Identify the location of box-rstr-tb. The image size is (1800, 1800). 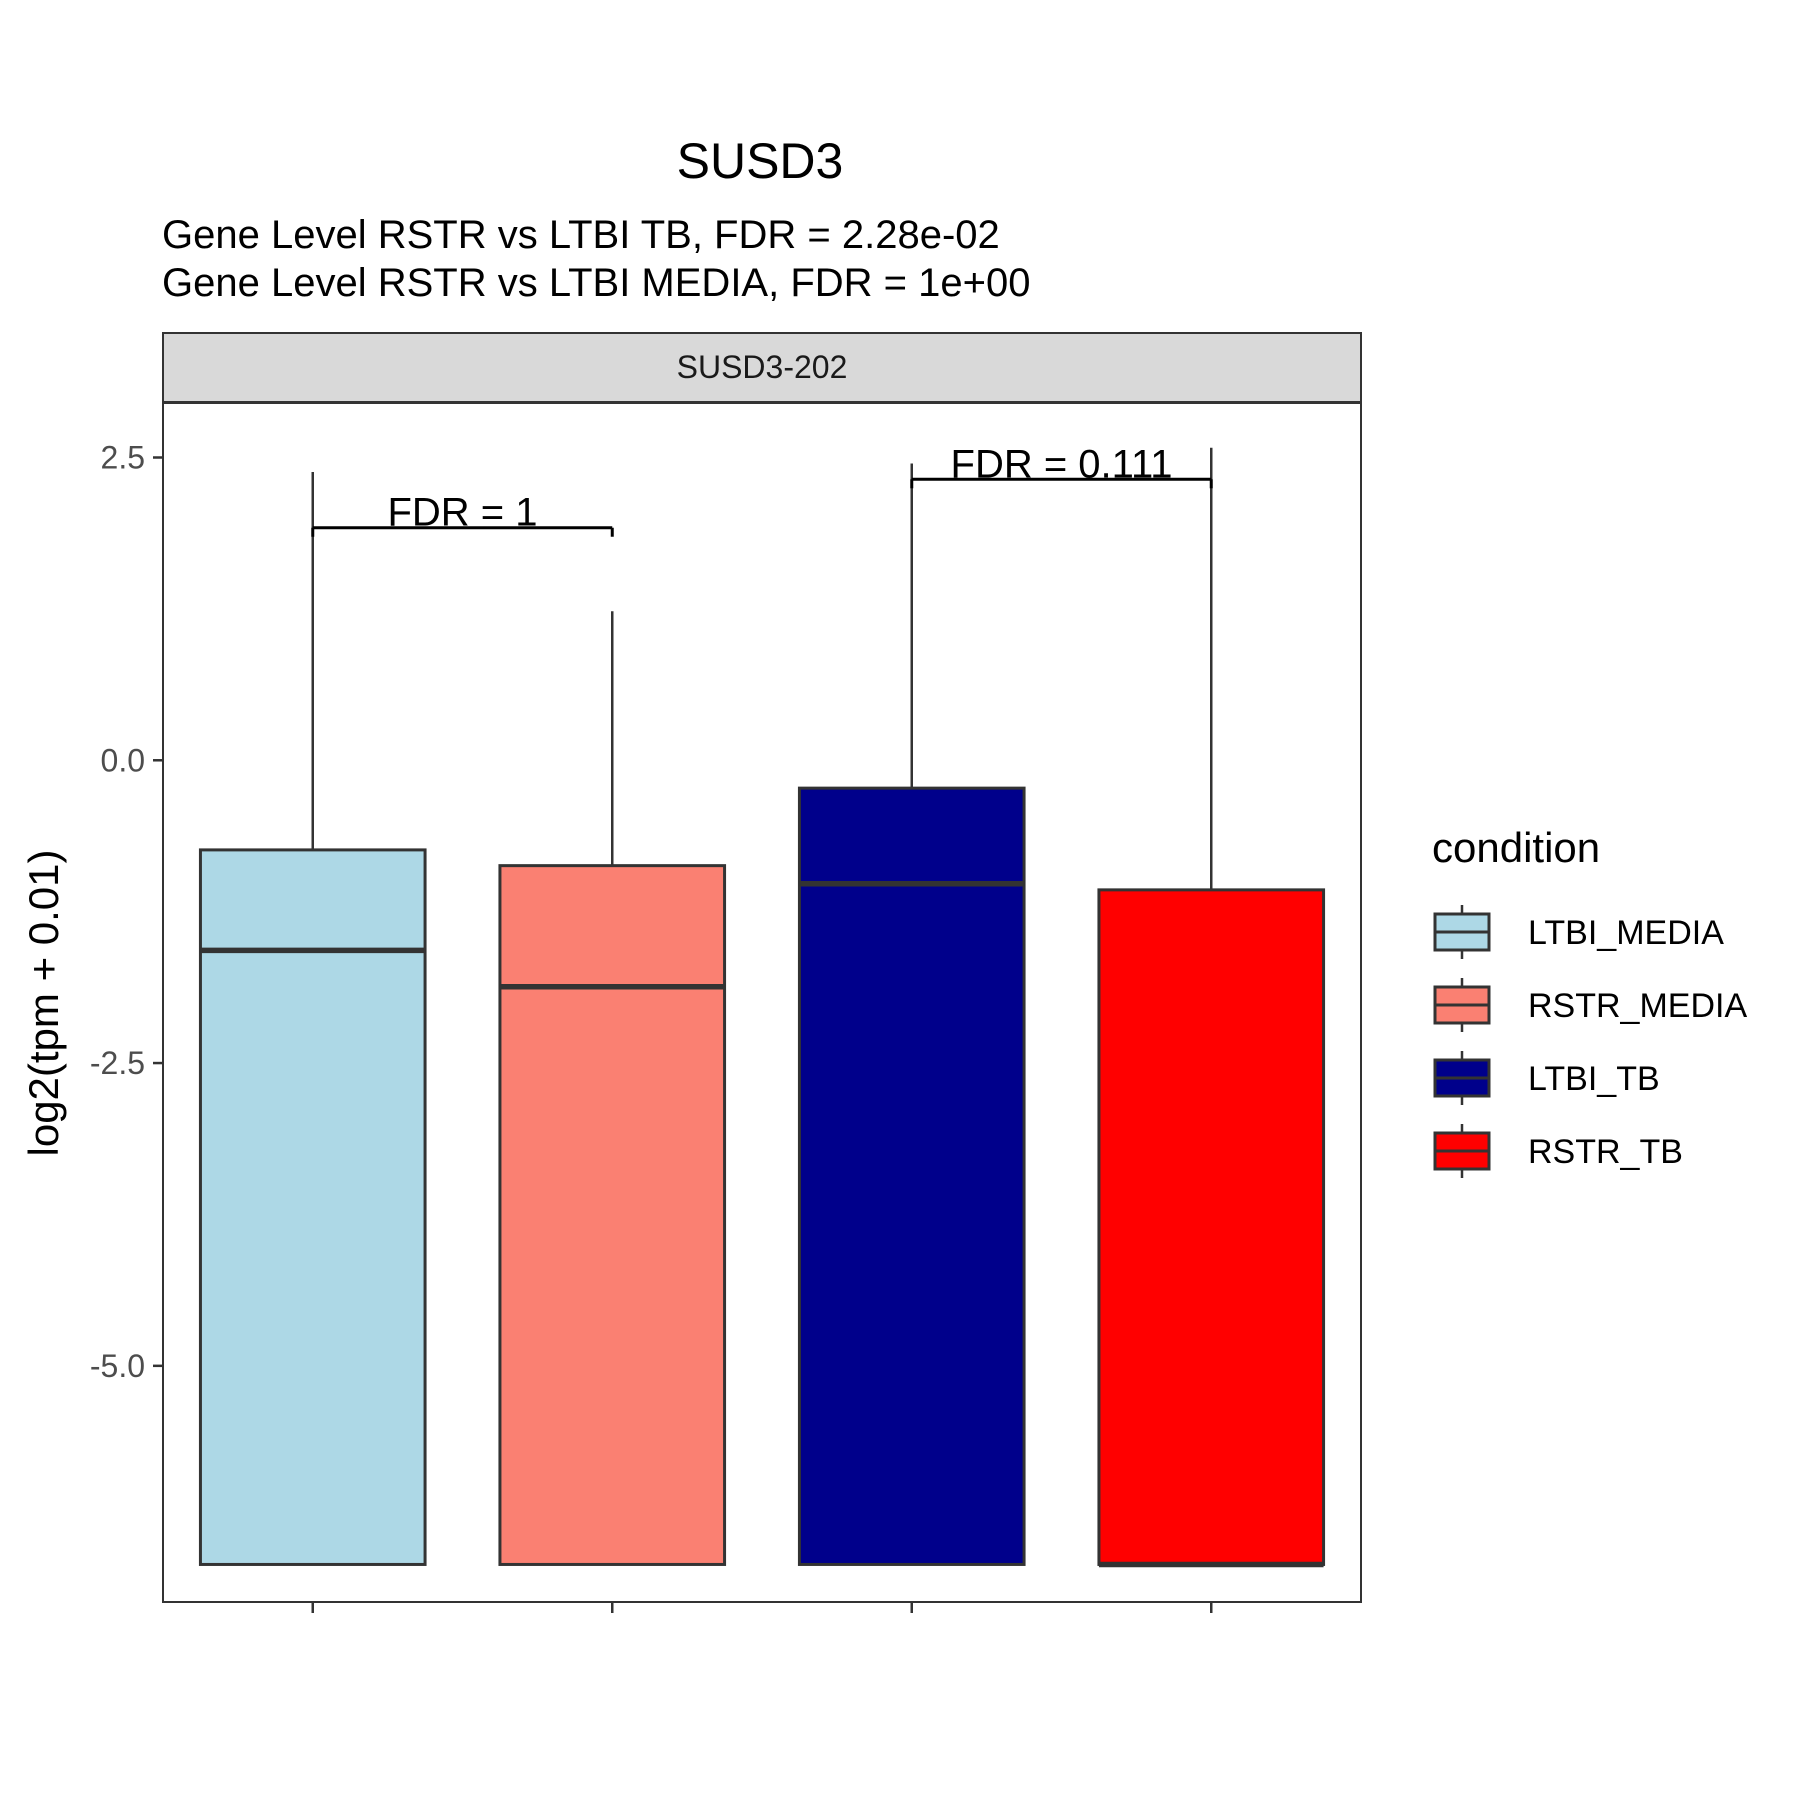
(1211, 1007).